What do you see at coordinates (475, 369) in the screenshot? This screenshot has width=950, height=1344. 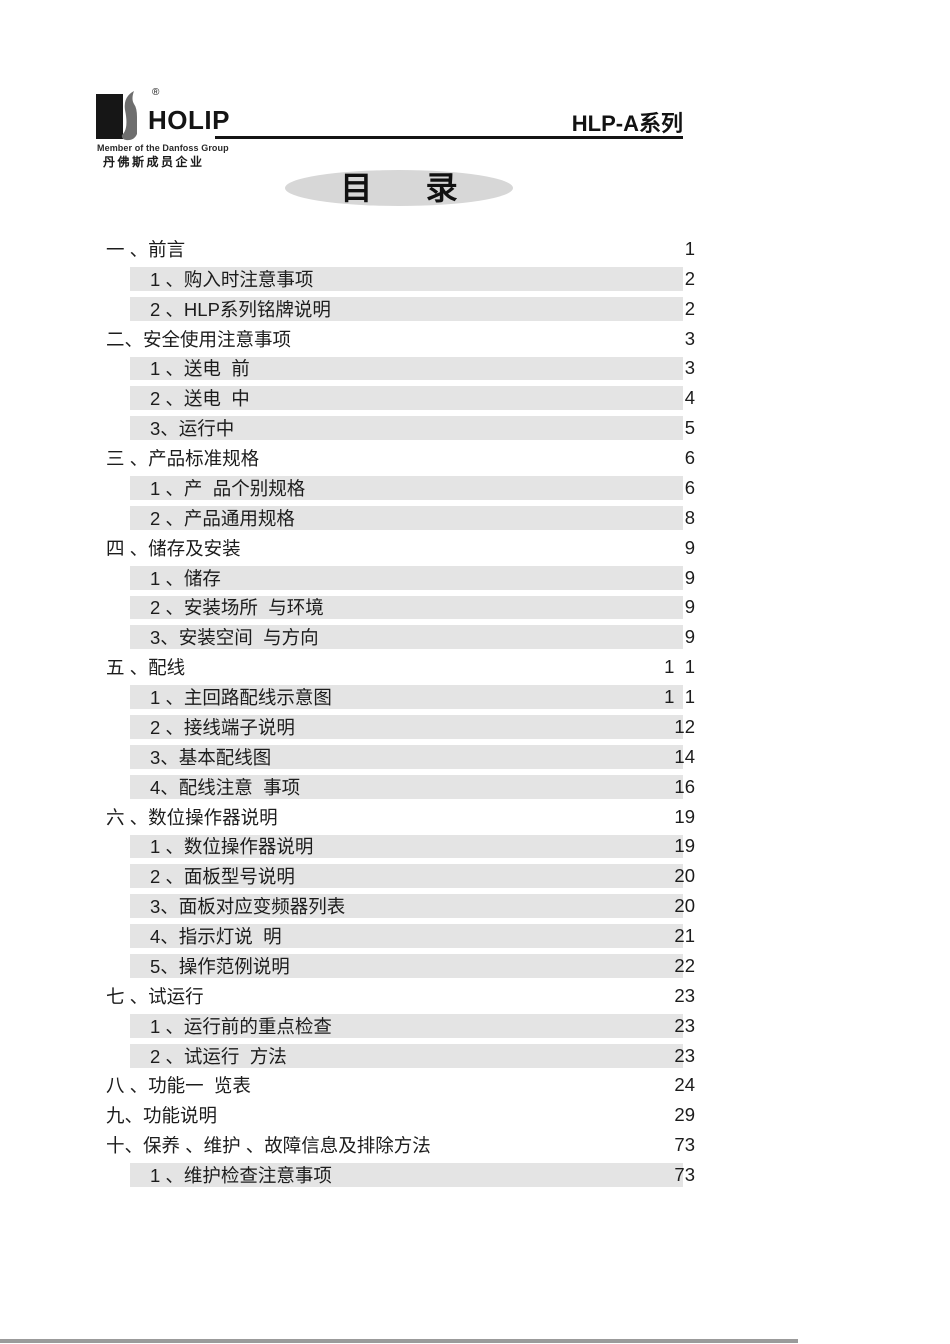 I see `toc-row: 1 、送电 前 3` at bounding box center [475, 369].